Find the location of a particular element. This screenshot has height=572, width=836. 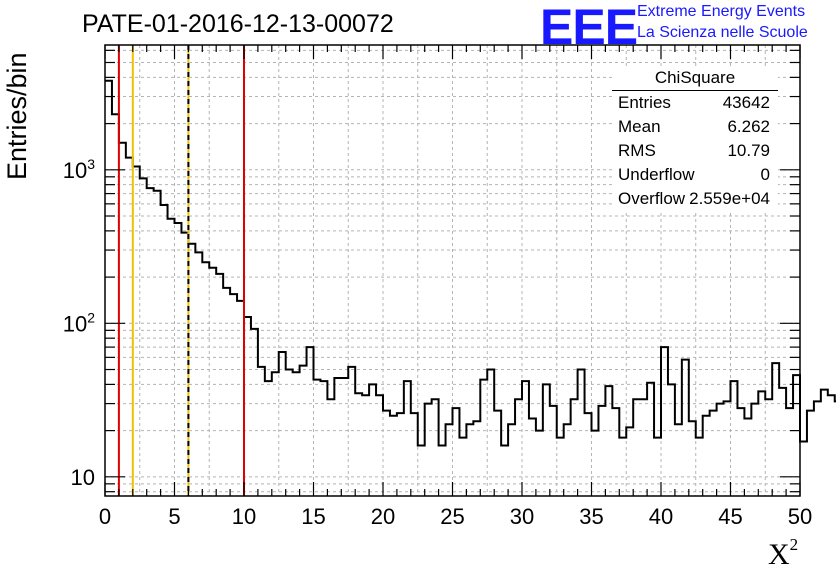

y-tick-label: 10 is located at coordinates (83, 477).